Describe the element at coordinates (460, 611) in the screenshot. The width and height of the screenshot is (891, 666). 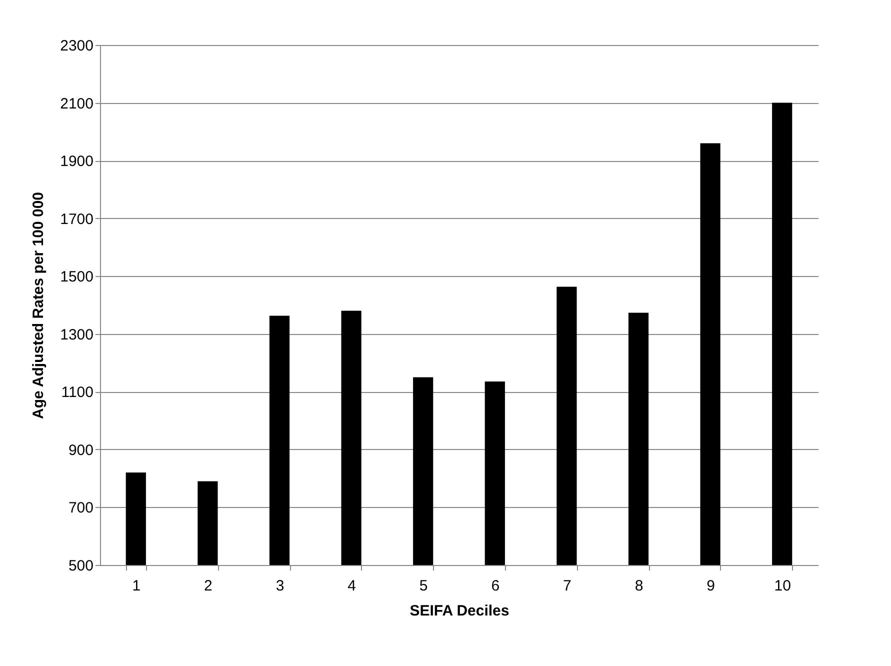
I see `x-axis-title: SEIFA Deciles` at that location.